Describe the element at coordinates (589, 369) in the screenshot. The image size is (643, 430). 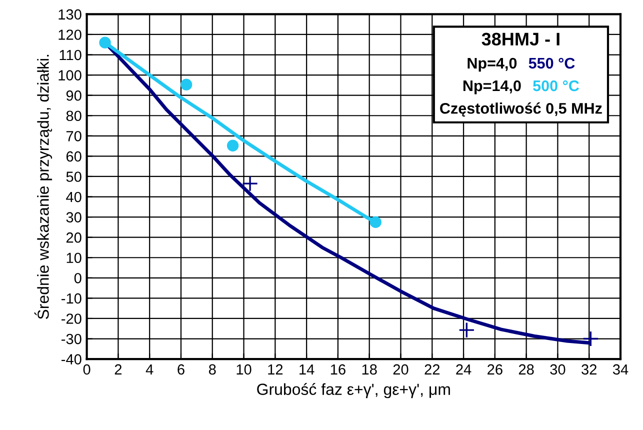
I see `x-tick-label: 32` at that location.